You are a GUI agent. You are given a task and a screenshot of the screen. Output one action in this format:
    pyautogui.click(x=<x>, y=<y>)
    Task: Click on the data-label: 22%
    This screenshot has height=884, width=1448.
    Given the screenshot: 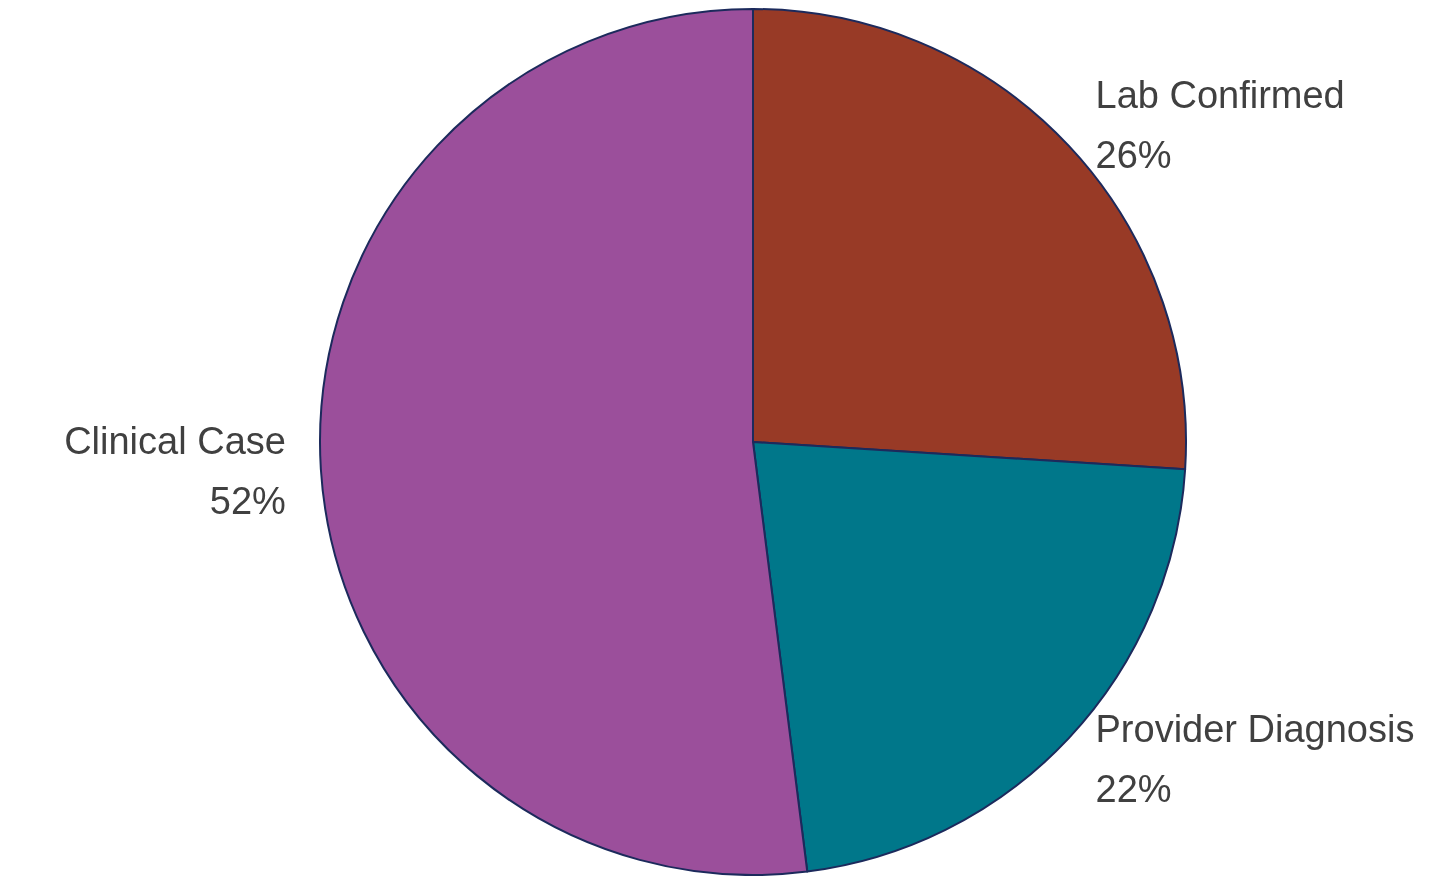 What is the action you would take?
    pyautogui.click(x=1133, y=788)
    